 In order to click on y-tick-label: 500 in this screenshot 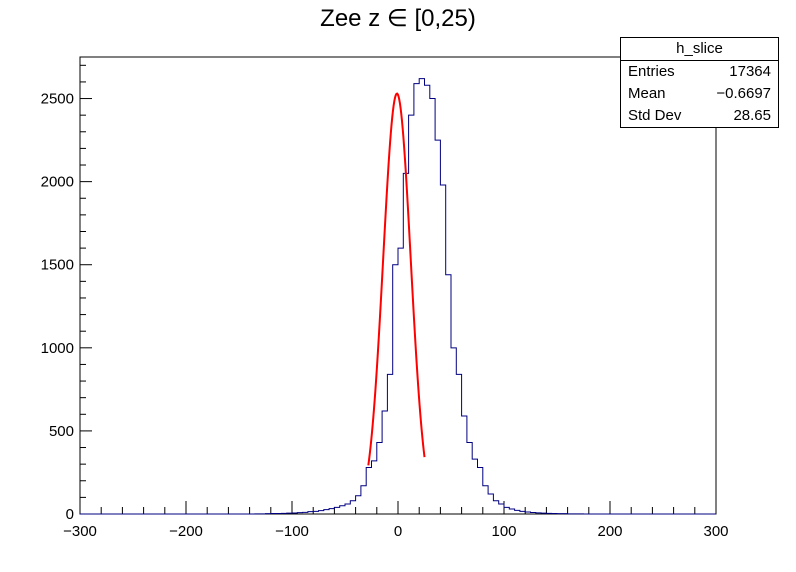, I will do `click(61, 431)`.